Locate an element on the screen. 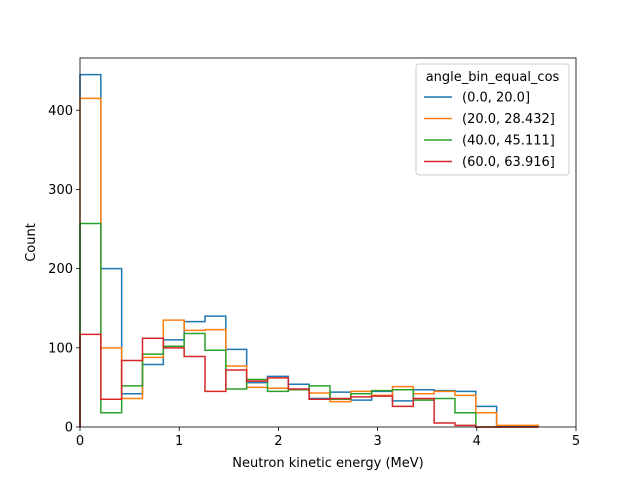  legend-box is located at coordinates (492, 119).